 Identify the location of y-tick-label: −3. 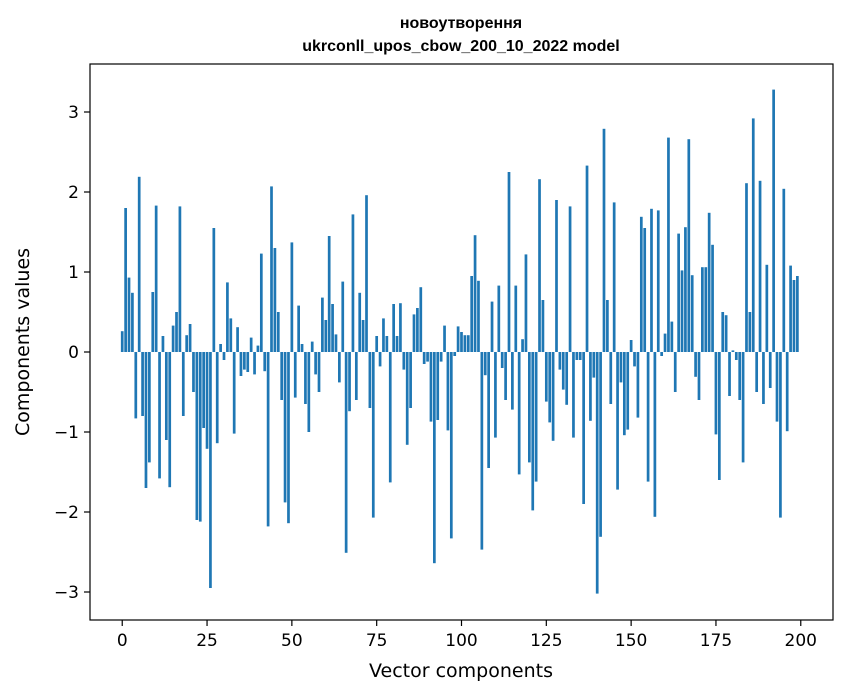
(66, 593).